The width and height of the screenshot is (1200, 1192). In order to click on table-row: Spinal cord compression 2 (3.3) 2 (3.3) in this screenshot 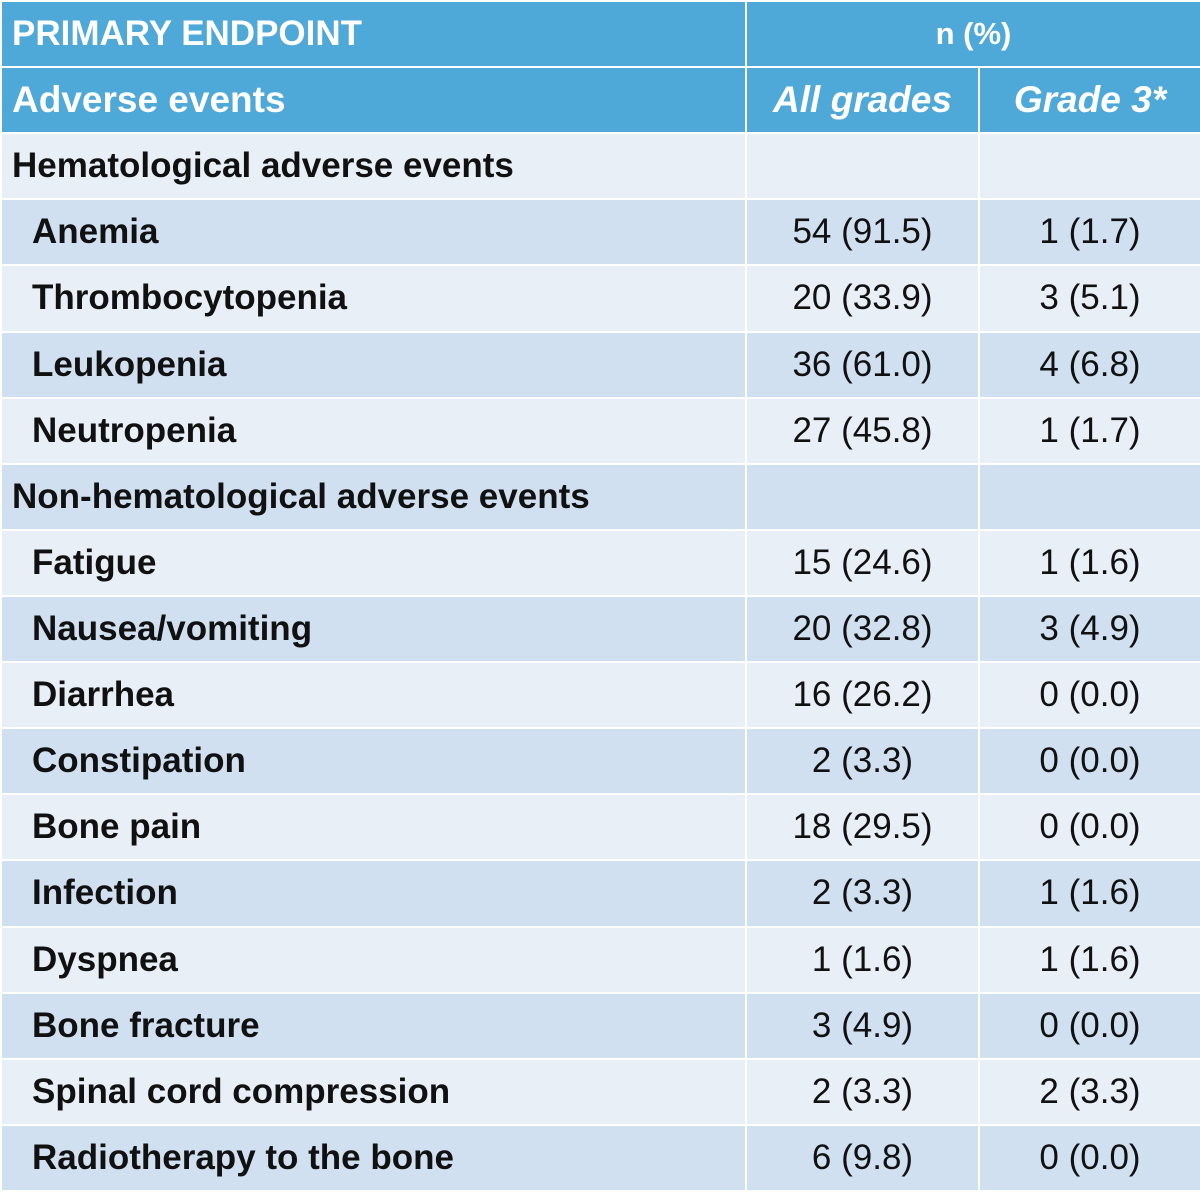, I will do `click(600, 1091)`.